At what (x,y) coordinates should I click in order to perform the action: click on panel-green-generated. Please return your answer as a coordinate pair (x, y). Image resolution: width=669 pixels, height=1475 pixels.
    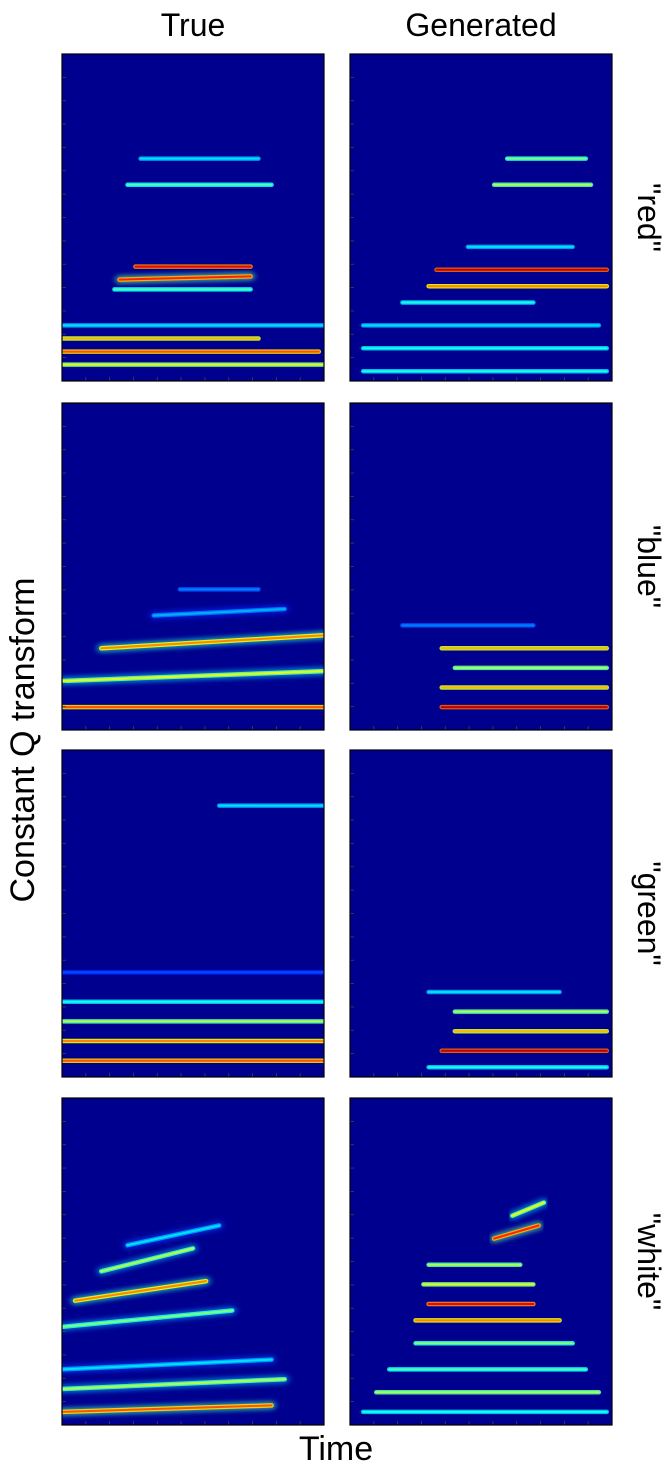
    Looking at the image, I should click on (481, 913).